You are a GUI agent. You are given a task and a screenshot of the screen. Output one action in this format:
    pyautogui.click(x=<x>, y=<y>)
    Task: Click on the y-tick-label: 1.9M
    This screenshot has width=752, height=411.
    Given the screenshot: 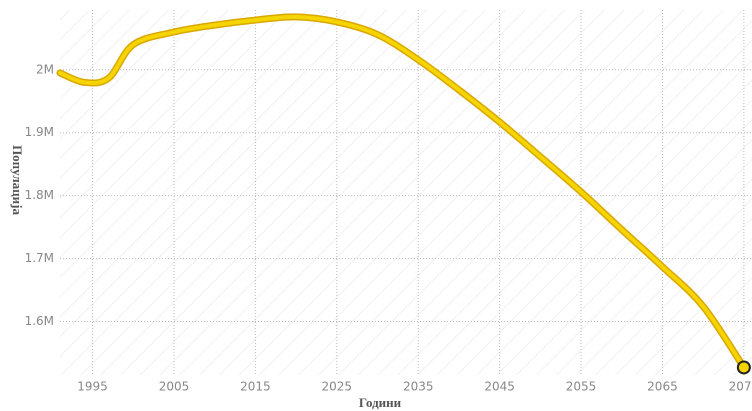 What is the action you would take?
    pyautogui.click(x=39, y=132)
    